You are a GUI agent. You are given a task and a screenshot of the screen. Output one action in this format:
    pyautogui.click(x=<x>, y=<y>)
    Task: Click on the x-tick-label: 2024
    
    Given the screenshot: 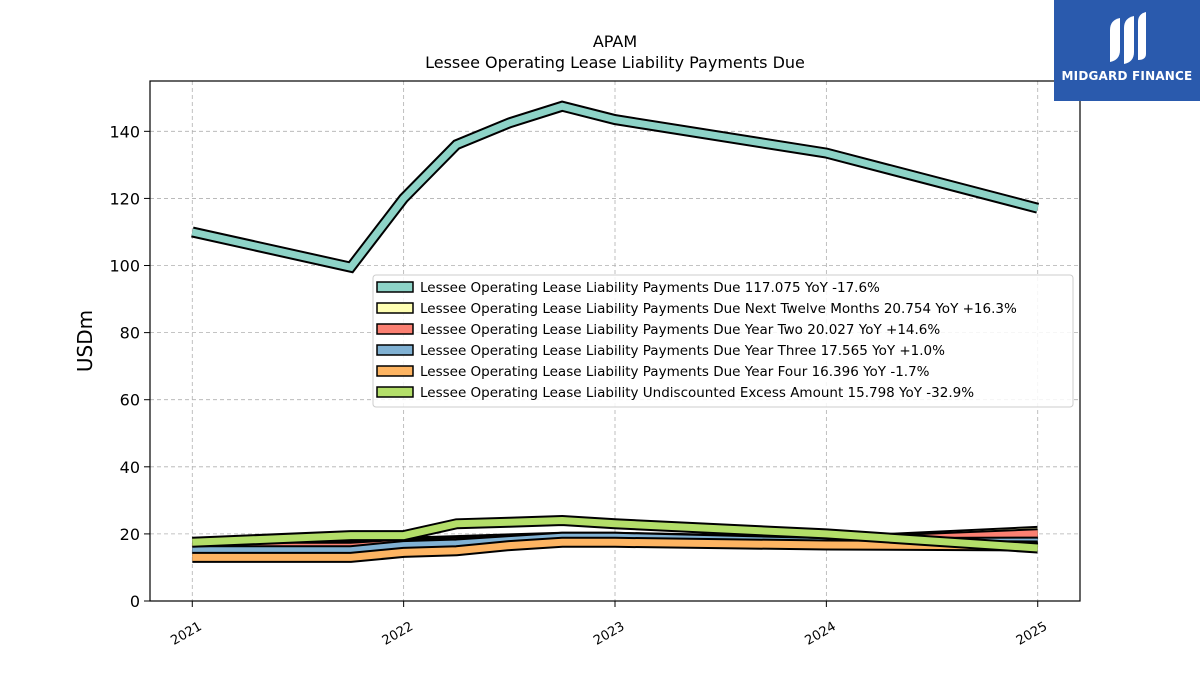 What is the action you would take?
    pyautogui.click(x=821, y=634)
    